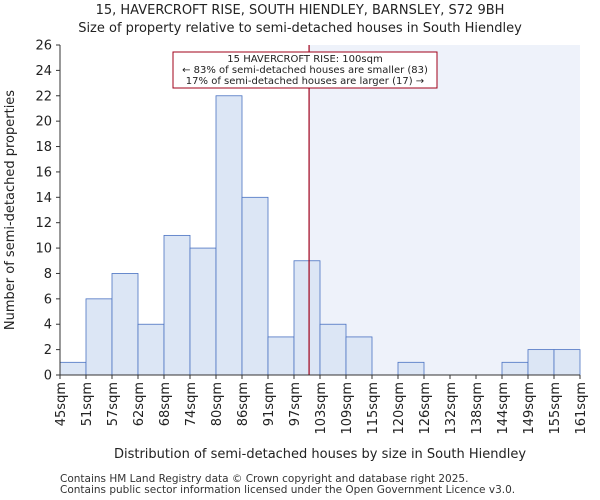 Image resolution: width=600 pixels, height=500 pixels. I want to click on y-tick-label: 20, so click(43, 122).